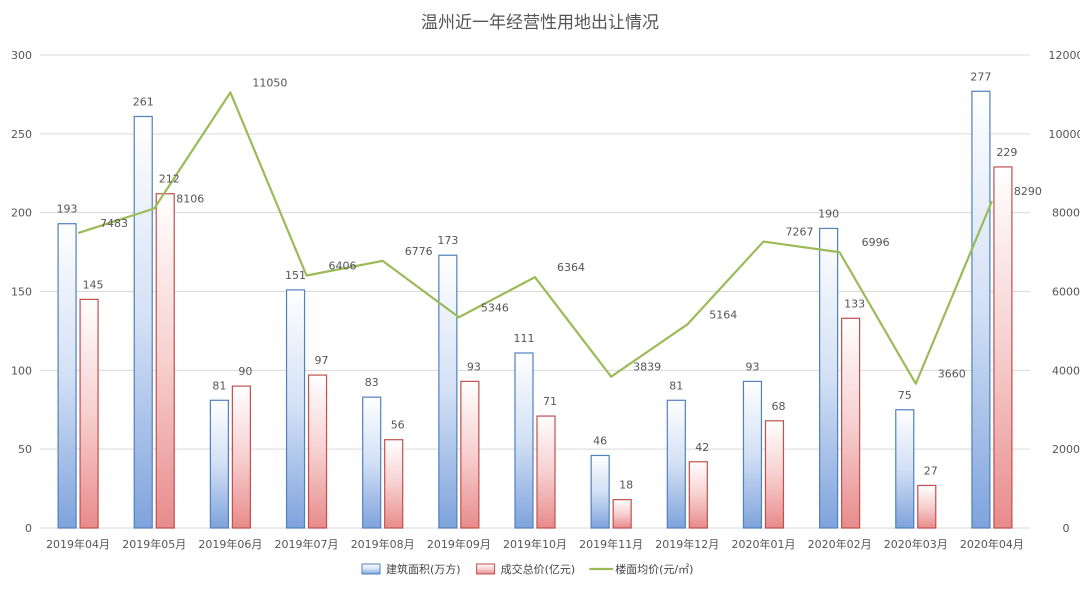  I want to click on line-data-label: 3839, so click(647, 367).